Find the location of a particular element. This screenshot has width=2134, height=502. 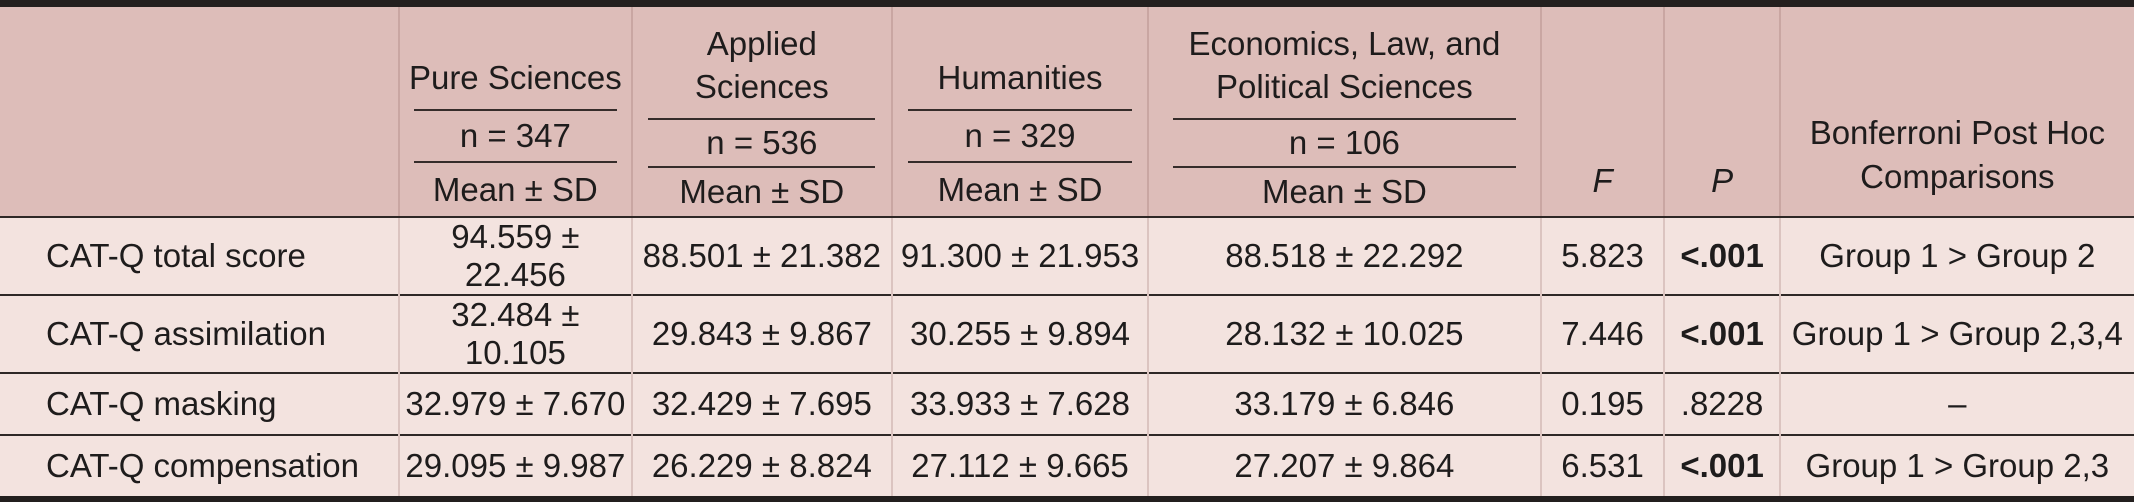

group-sample-size: n = 329 is located at coordinates (1020, 135).